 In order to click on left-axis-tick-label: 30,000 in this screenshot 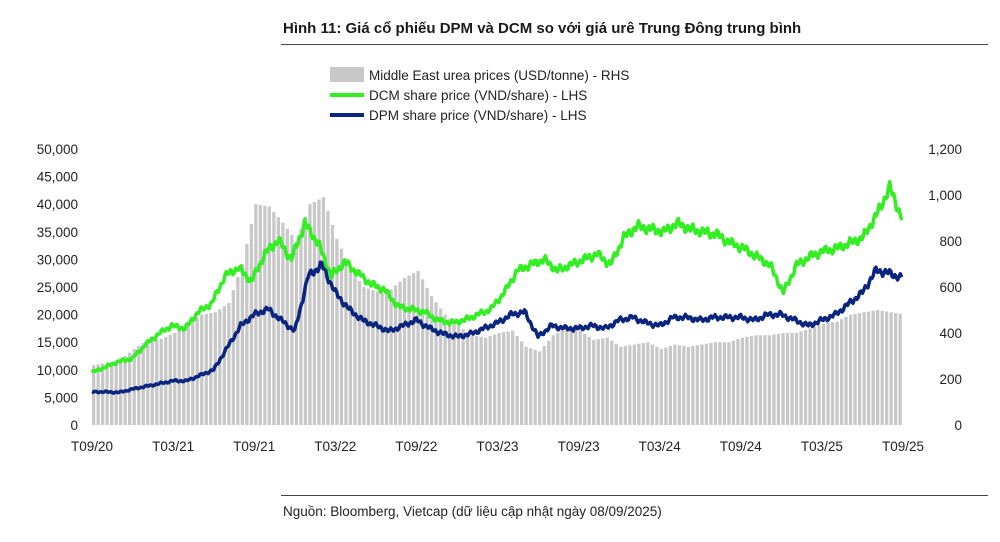, I will do `click(57, 259)`.